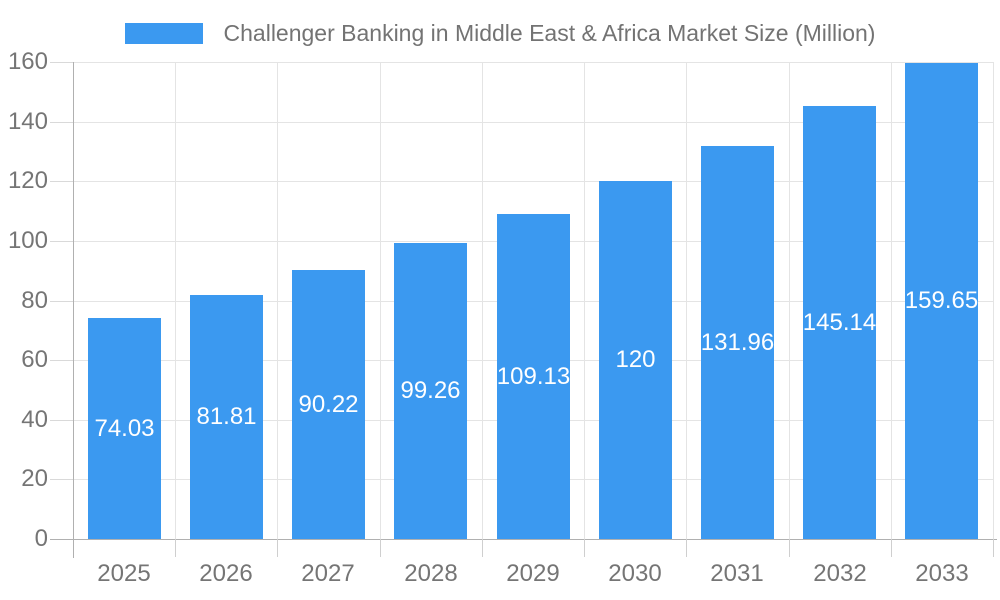 This screenshot has height=600, width=1000. I want to click on bar-value-label: 90.22, so click(328, 404).